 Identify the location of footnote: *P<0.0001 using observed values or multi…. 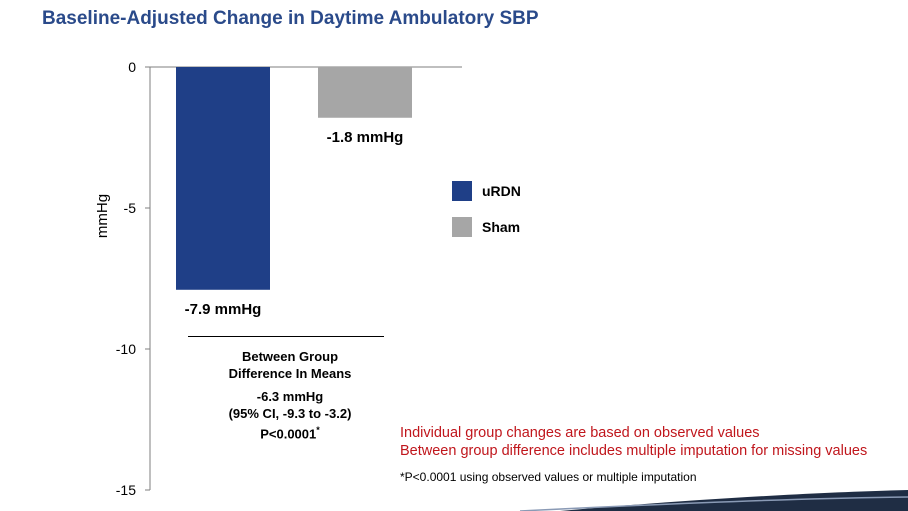
(548, 477).